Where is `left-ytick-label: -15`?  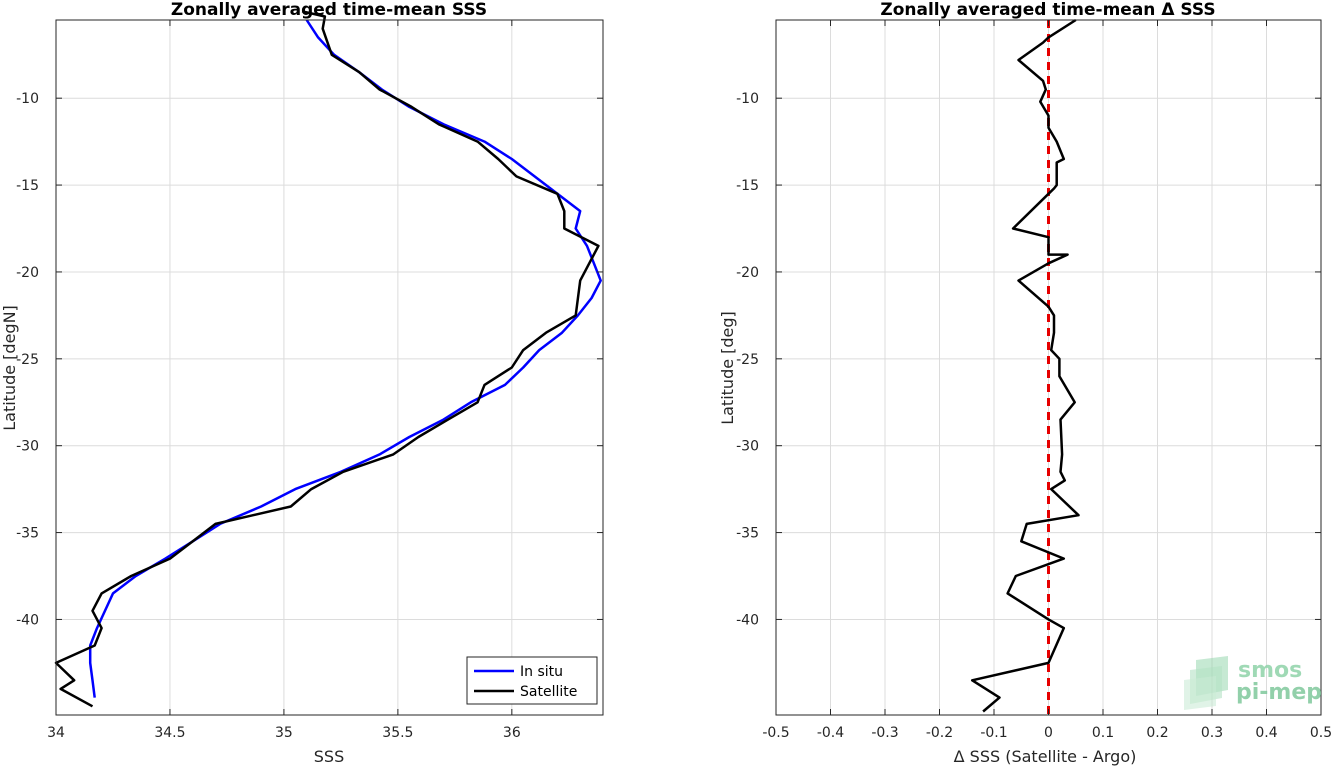 left-ytick-label: -15 is located at coordinates (27, 186).